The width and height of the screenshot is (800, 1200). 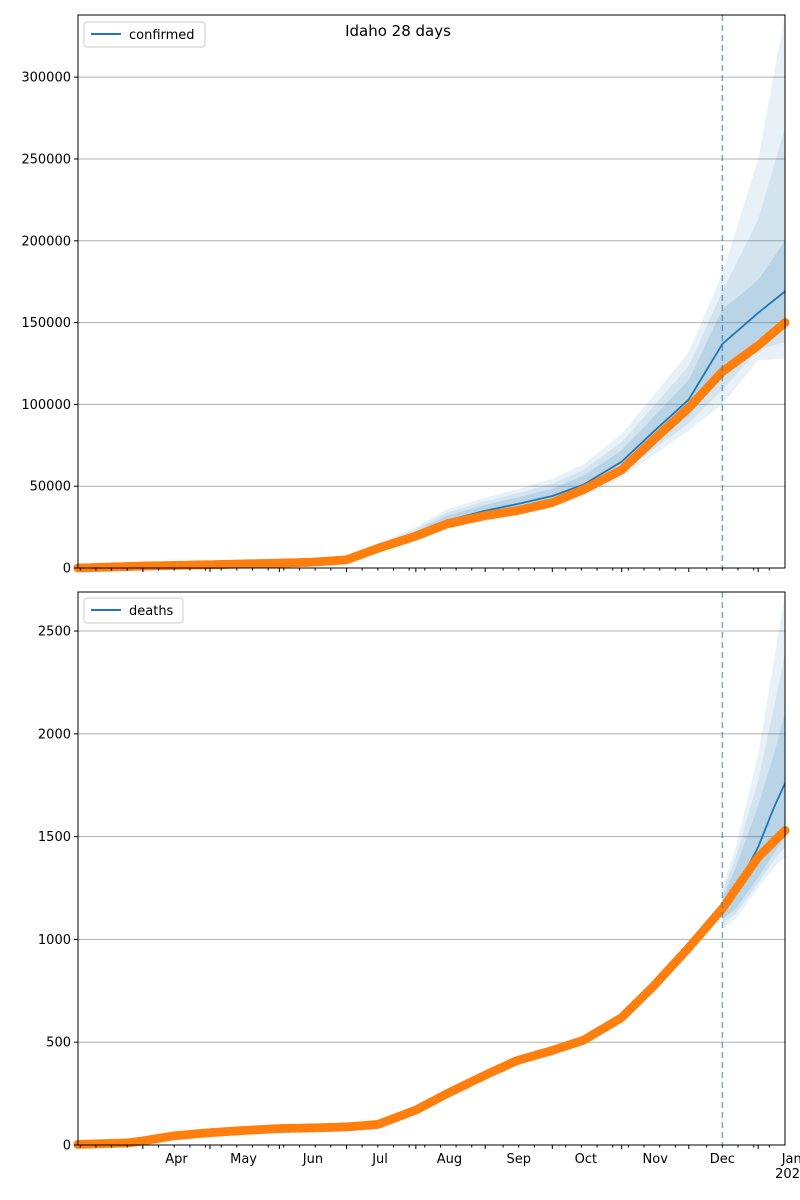 I want to click on inner-uncertainty-band, so click(x=753, y=816).